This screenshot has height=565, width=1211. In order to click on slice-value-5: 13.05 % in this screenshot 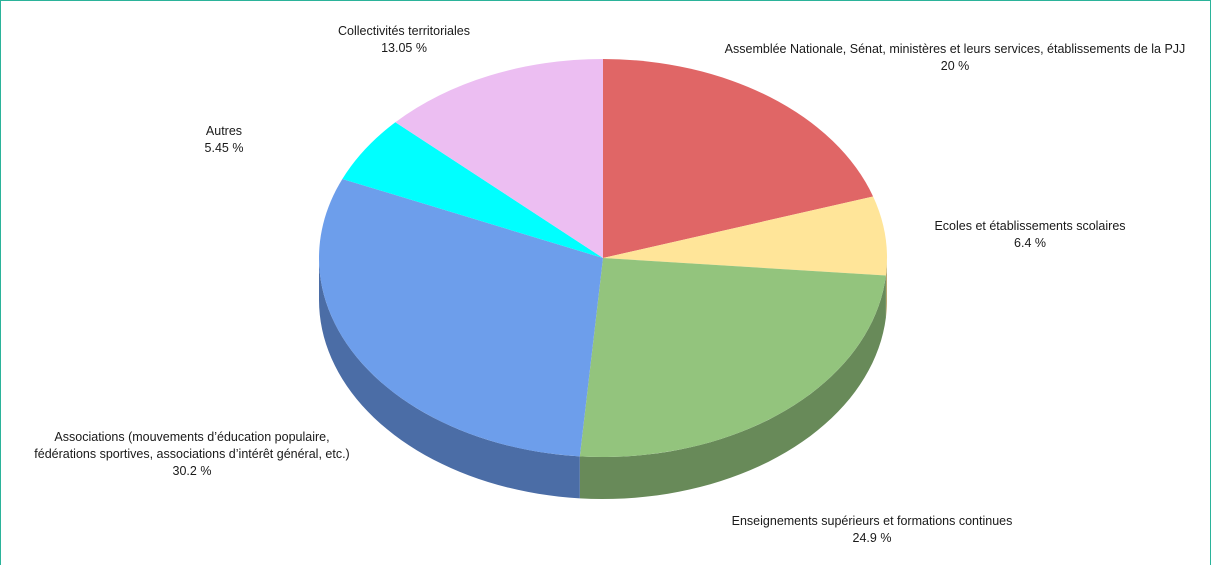, I will do `click(404, 48)`.